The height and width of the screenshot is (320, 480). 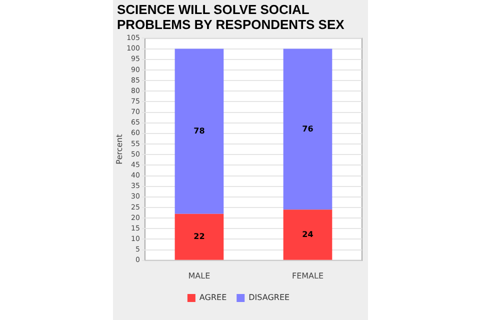 I want to click on x-tick-label: MALE, so click(x=199, y=275).